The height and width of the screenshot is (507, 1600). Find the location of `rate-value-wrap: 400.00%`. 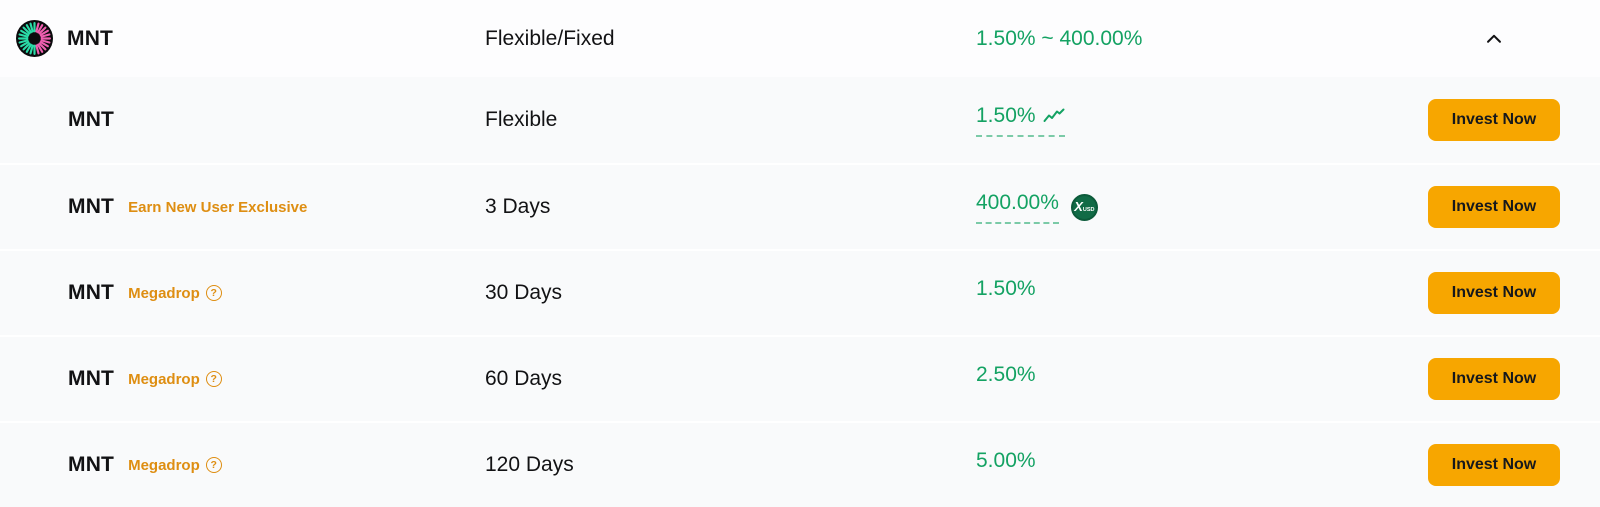

rate-value-wrap: 400.00% is located at coordinates (1017, 207).